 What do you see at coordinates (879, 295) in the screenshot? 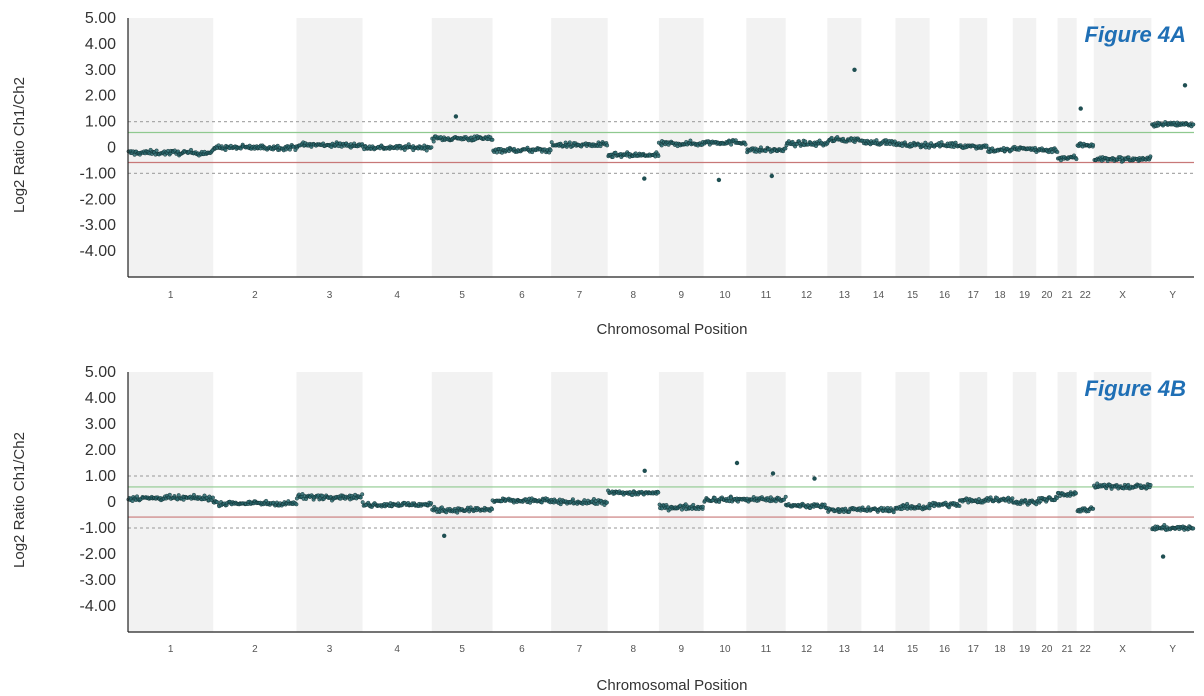
I see `x-tick-label: 14` at bounding box center [879, 295].